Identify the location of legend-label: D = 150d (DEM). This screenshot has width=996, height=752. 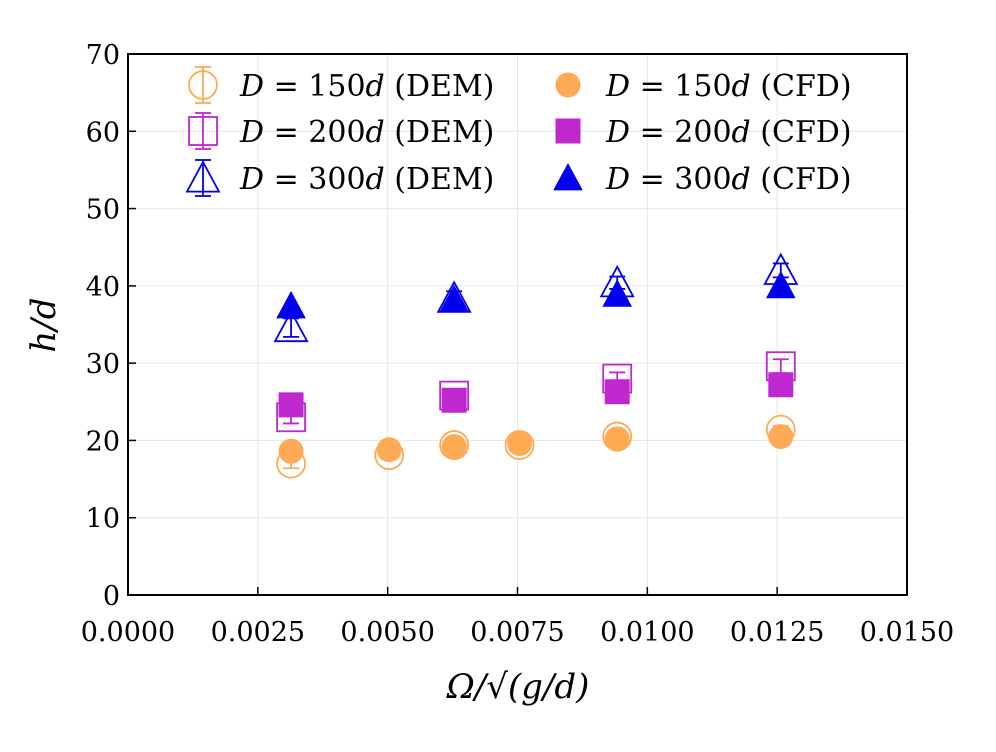
(366, 86).